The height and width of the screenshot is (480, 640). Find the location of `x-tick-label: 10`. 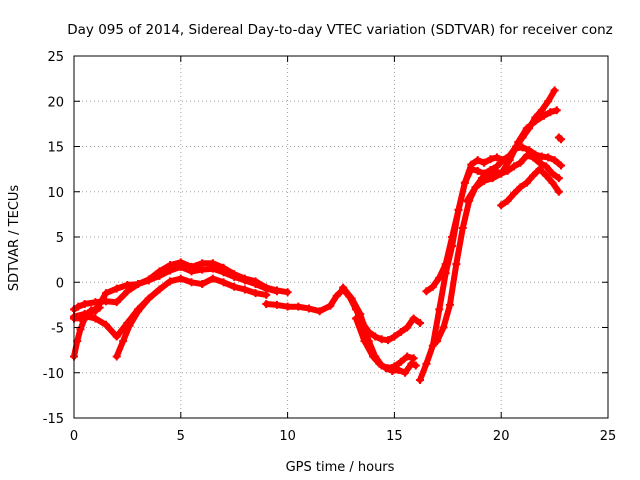

x-tick-label: 10 is located at coordinates (287, 436).